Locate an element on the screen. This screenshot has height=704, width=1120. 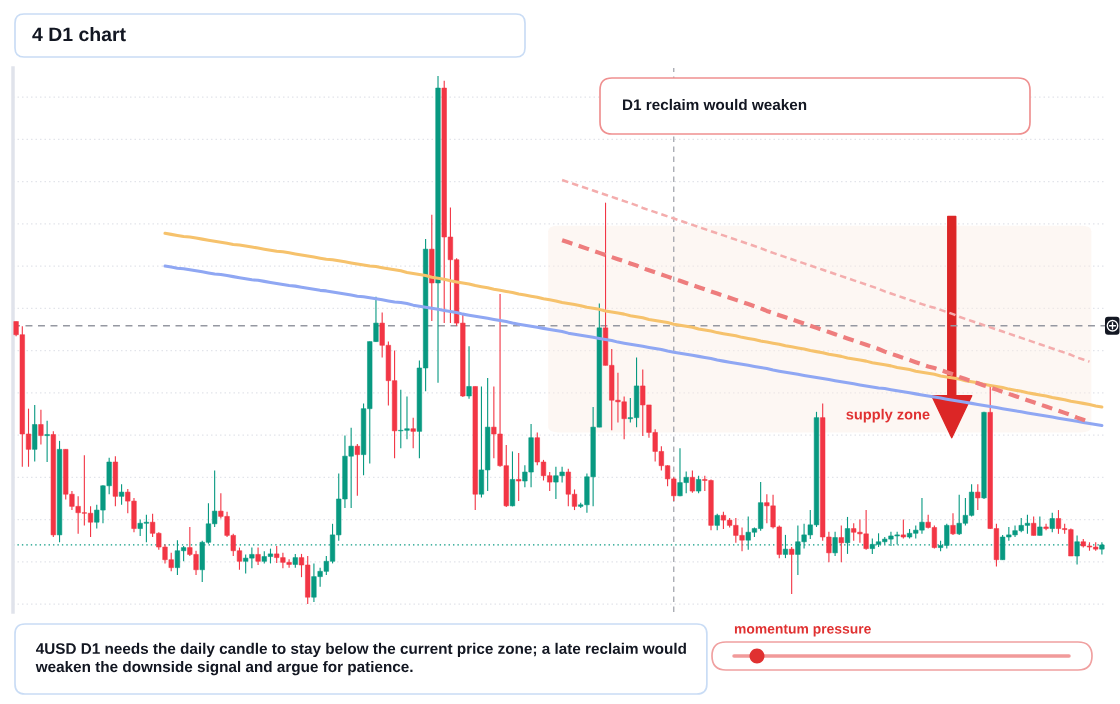
text: momentum pressure is located at coordinates (802, 630).